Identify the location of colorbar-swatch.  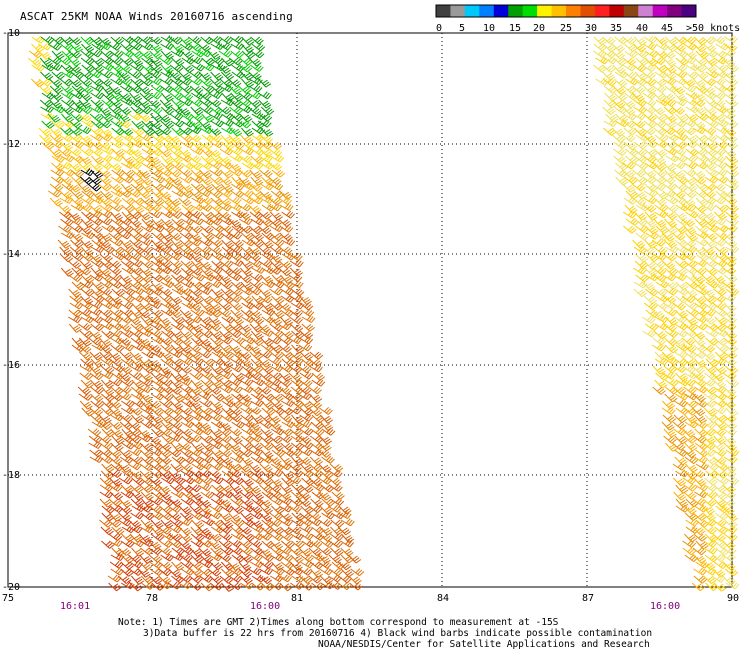
(516, 11).